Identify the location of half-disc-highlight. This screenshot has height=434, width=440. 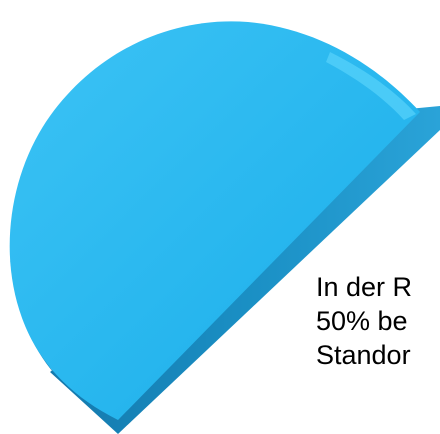
(371, 86).